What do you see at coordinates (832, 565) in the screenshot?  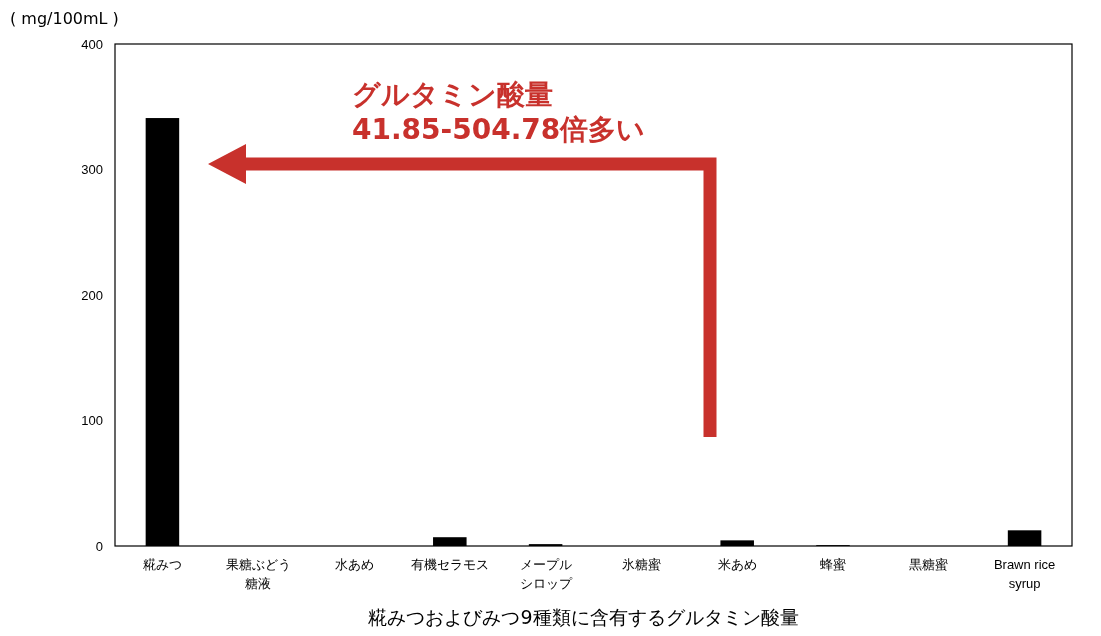 I see `x-tick-label: 蜂蜜` at bounding box center [832, 565].